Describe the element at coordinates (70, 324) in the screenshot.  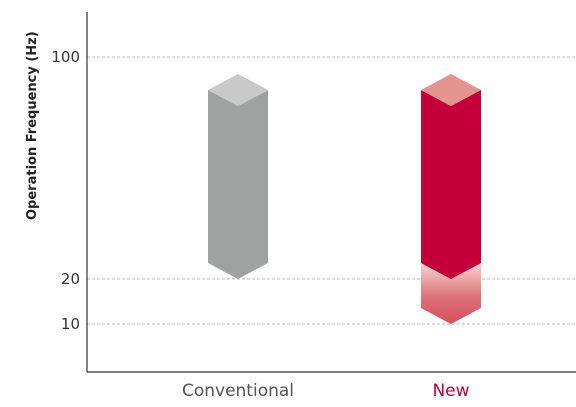
I see `y-tick-10: 10` at that location.